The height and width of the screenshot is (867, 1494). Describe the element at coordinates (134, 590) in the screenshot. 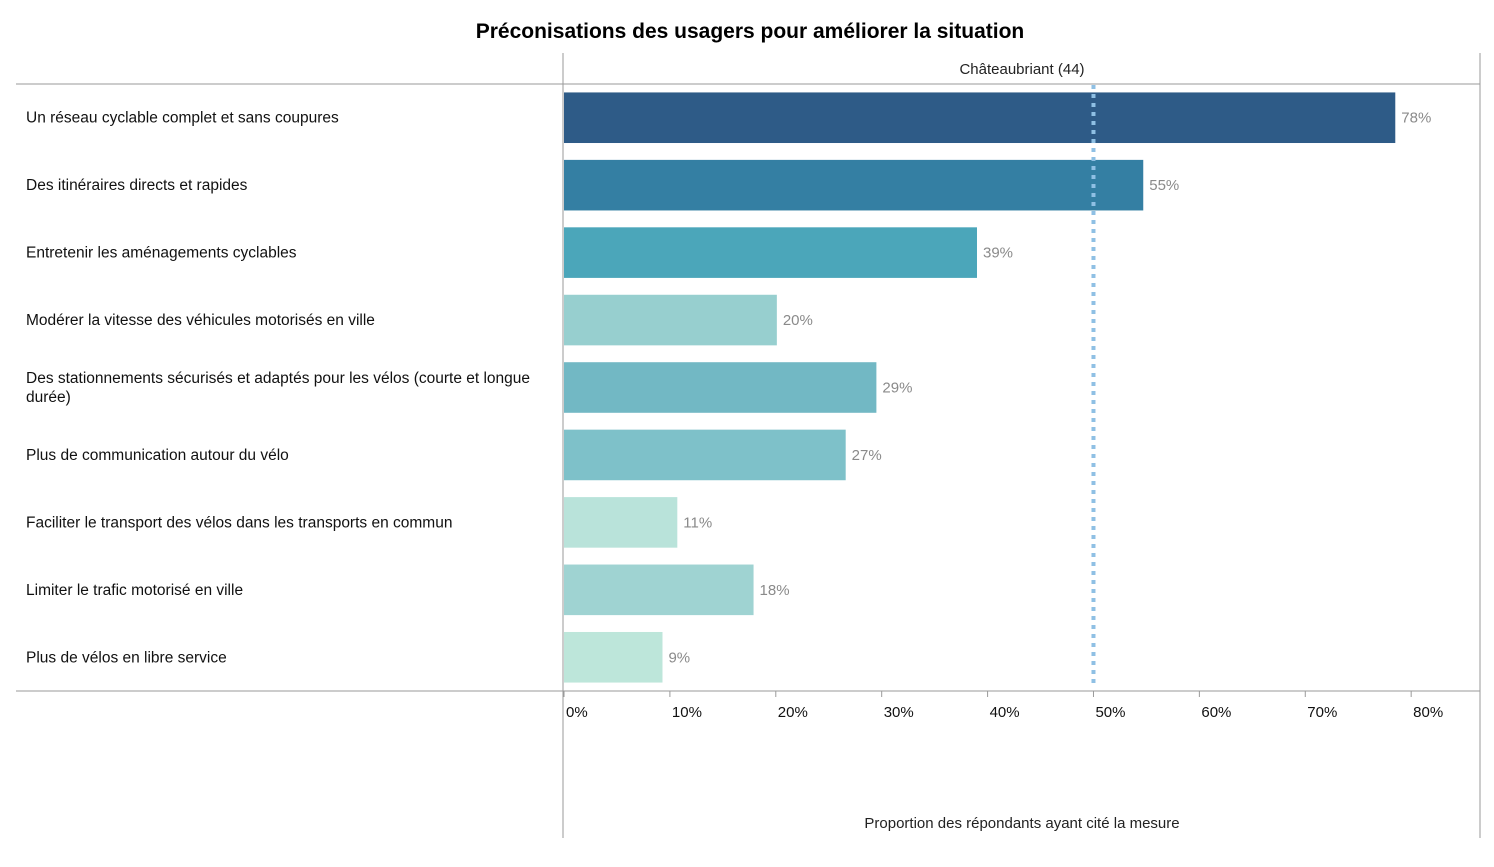

I see `category-label: Limiter le trafic motorisé en ville` at that location.